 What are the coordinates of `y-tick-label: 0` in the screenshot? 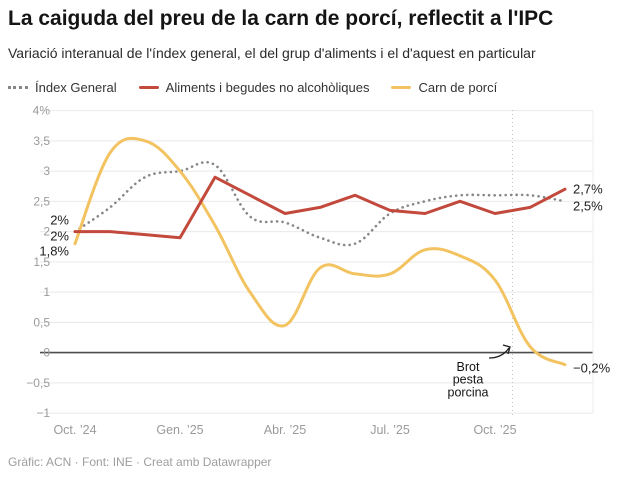 It's located at (46, 353).